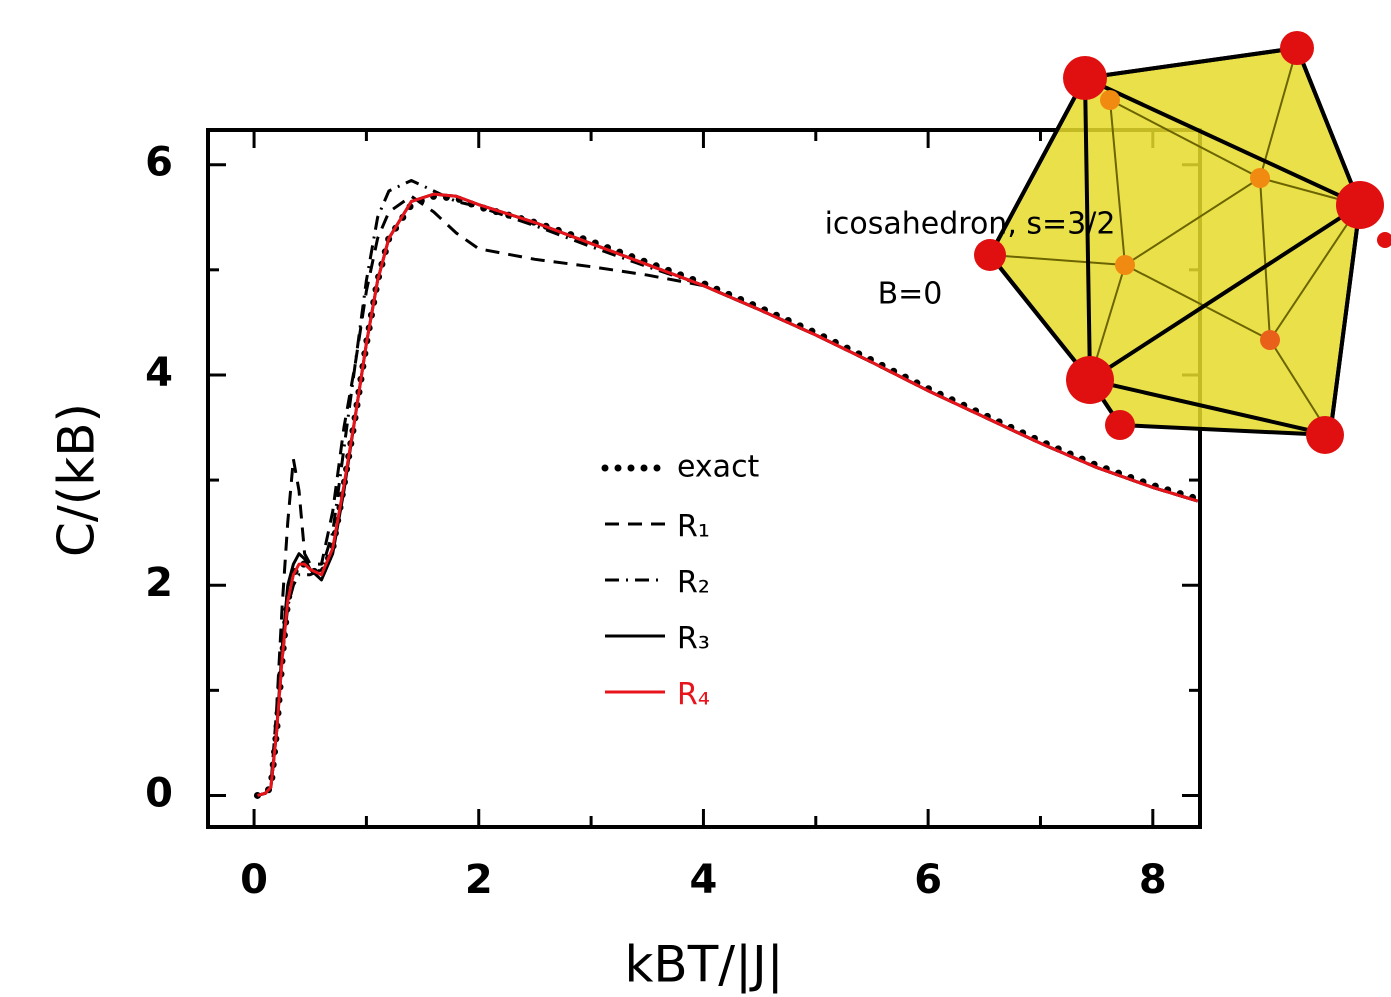  Describe the element at coordinates (159, 583) in the screenshot. I see `y-tick-label: 2` at that location.